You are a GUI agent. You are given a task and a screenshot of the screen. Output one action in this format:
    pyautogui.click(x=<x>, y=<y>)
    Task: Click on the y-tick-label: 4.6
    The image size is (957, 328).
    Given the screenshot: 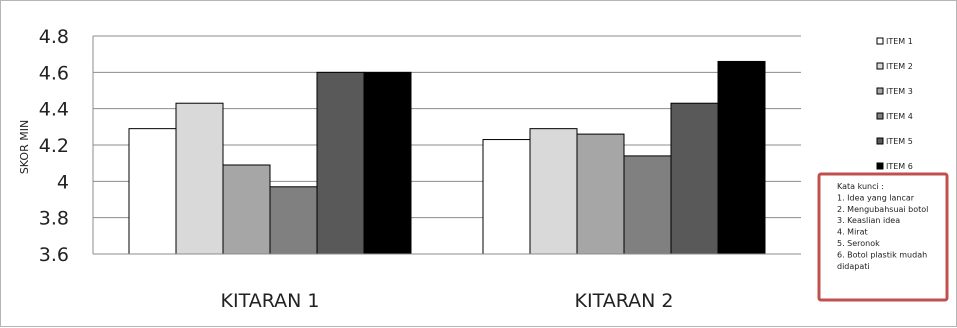 What is the action you would take?
    pyautogui.click(x=54, y=73)
    